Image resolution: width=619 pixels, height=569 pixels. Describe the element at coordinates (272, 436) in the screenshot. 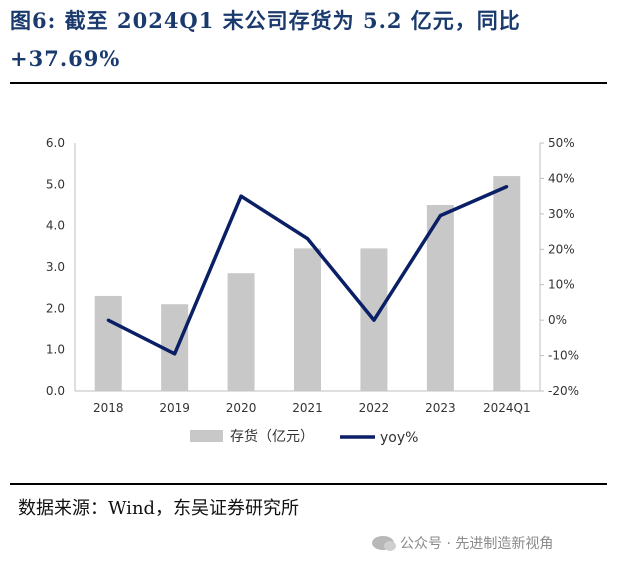

I see `legend-bar-label: 存货（亿元）` at that location.